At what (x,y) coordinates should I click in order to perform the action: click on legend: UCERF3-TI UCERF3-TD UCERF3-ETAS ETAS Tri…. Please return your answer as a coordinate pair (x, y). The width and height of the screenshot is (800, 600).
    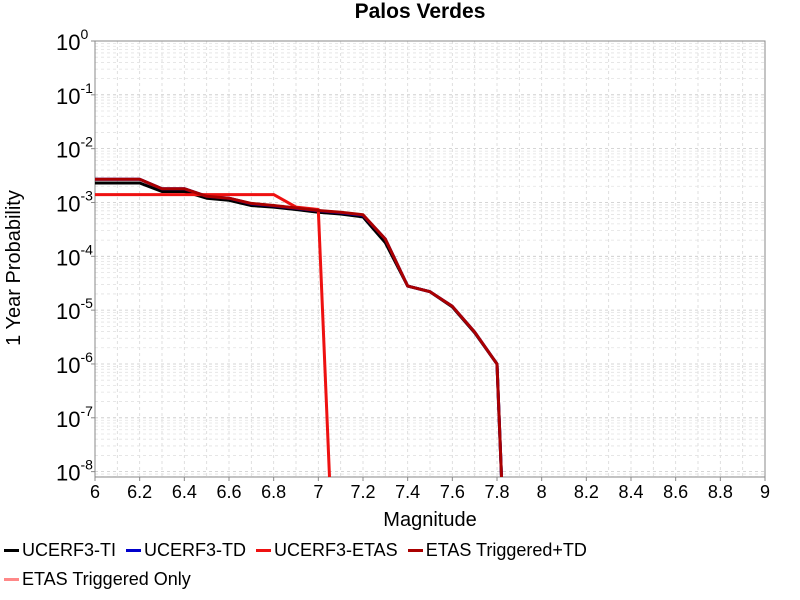
    Looking at the image, I should click on (400, 565).